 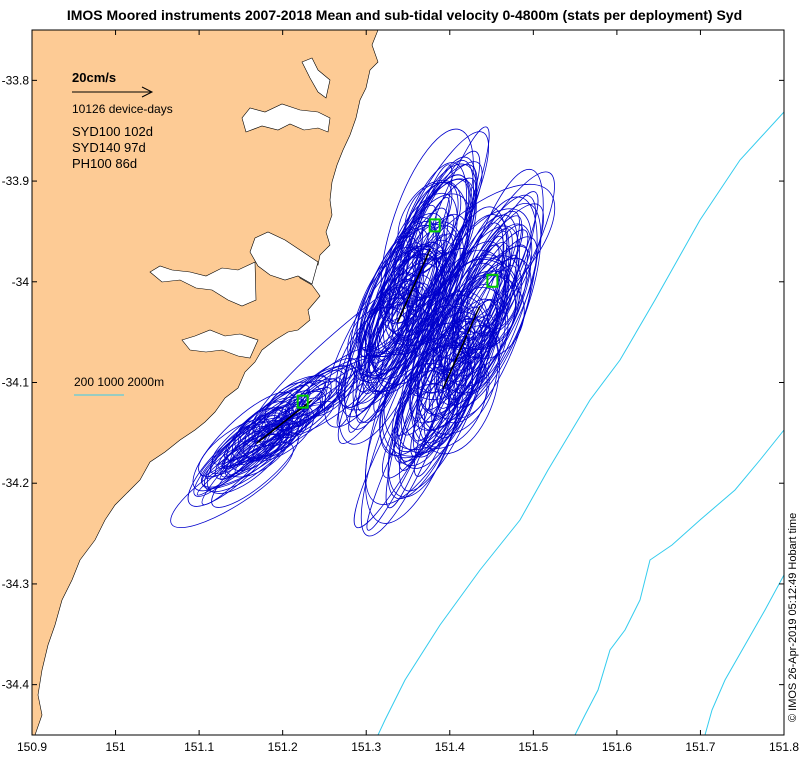 I want to click on y-tick-label: -34.3, so click(x=16, y=584).